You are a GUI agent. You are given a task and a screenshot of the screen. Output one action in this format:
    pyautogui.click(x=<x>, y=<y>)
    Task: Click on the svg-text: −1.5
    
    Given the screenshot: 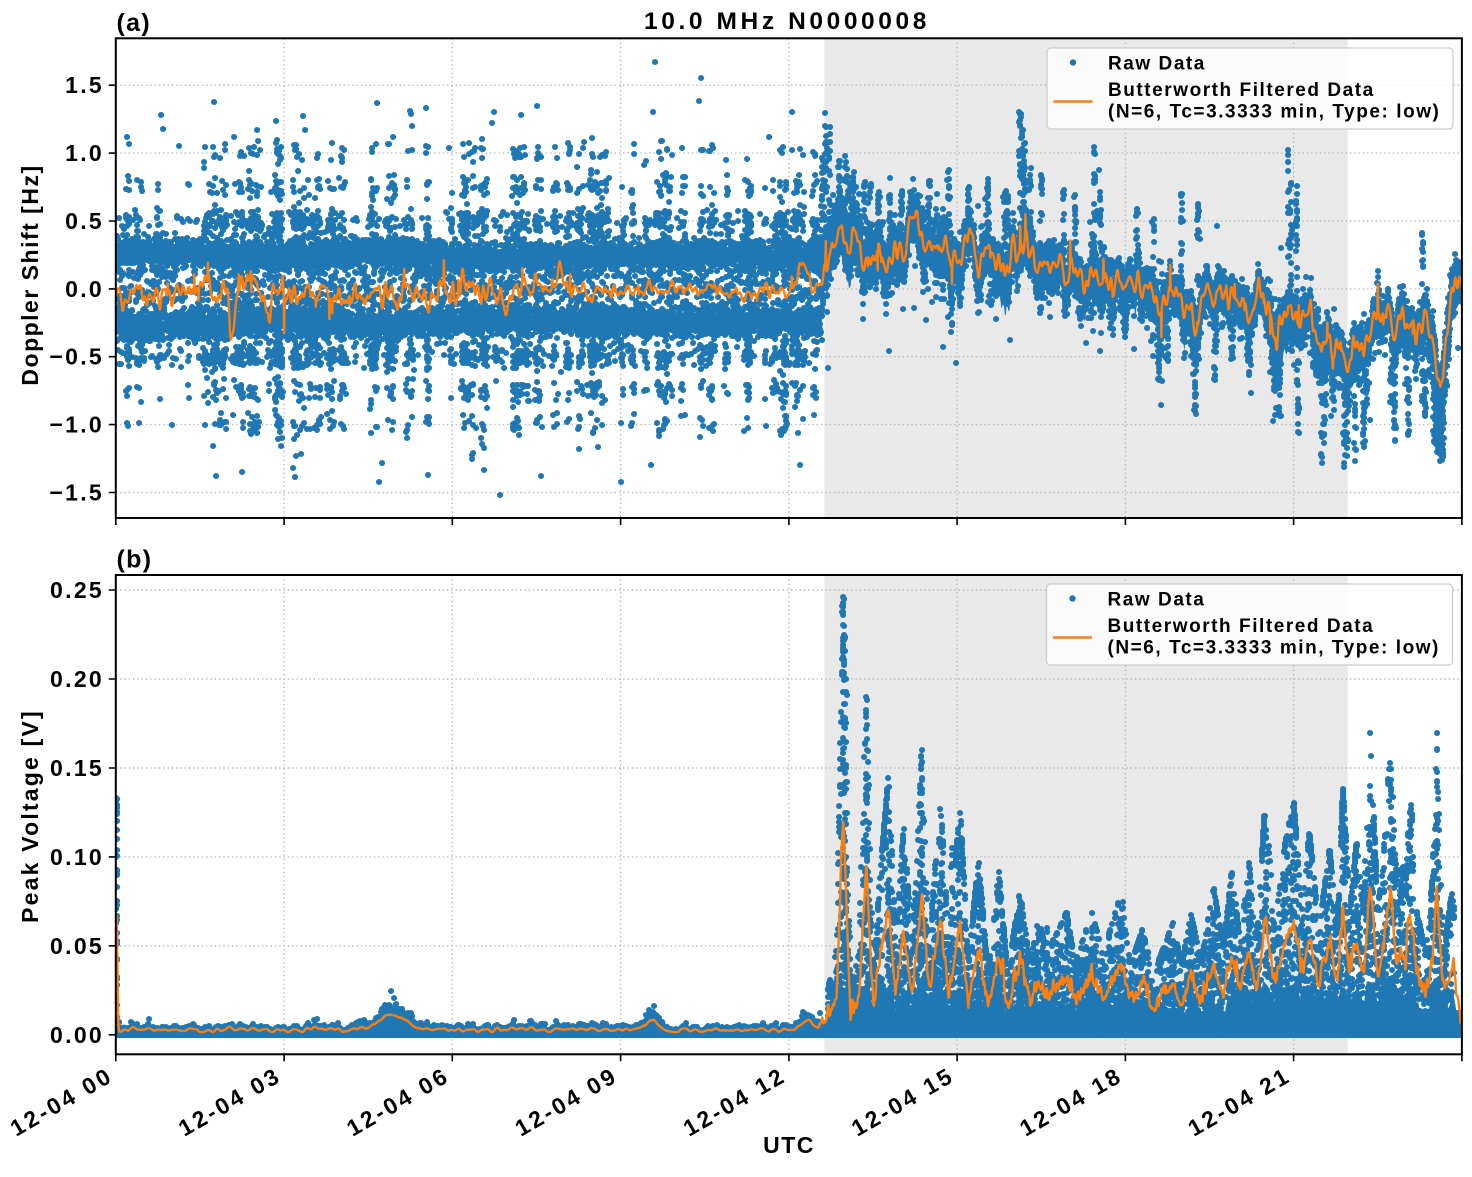 What is the action you would take?
    pyautogui.click(x=76, y=493)
    